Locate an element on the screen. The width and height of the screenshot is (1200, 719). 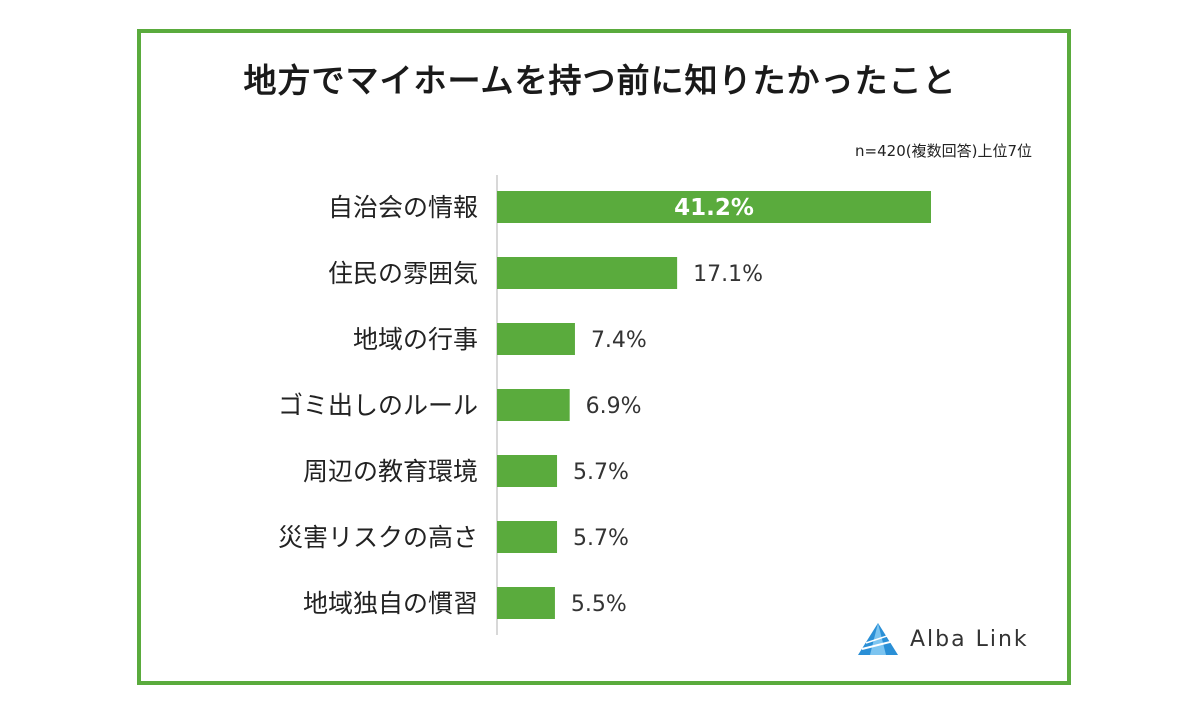
category-label-4: ゴミ出しのルール is located at coordinates (378, 405).